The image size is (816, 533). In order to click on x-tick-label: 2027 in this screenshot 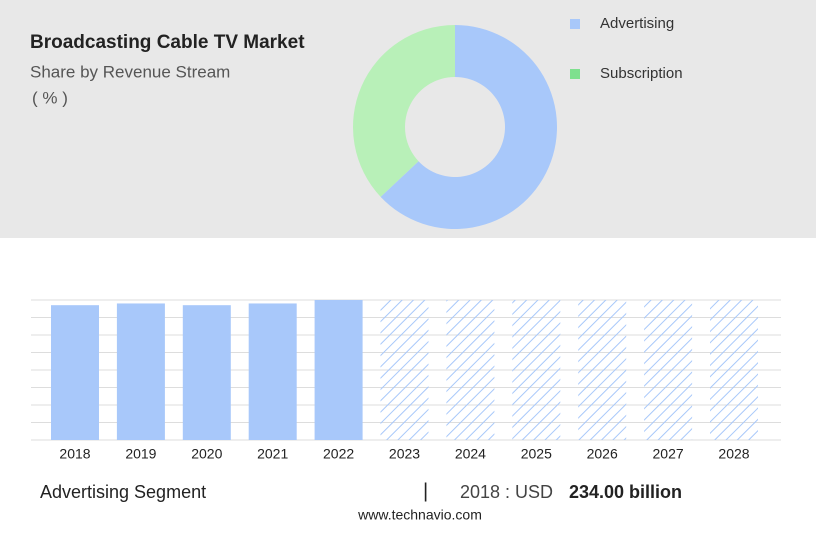, I will do `click(668, 454)`.